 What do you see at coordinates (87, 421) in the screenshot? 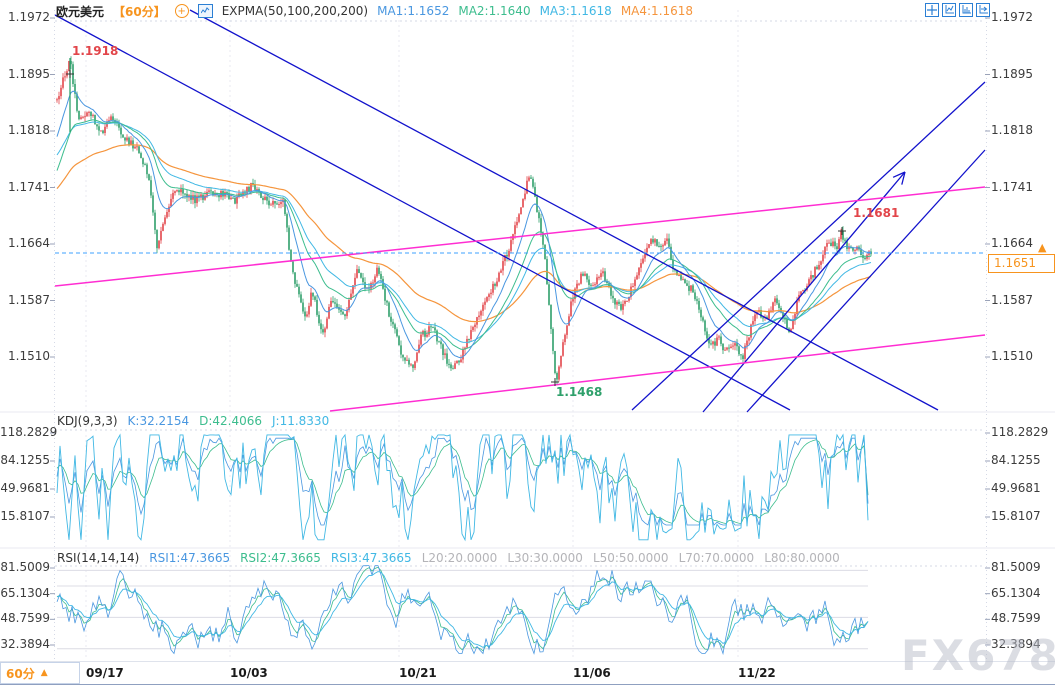
I see `kdj-title: KDJ(9,3,3)` at bounding box center [87, 421].